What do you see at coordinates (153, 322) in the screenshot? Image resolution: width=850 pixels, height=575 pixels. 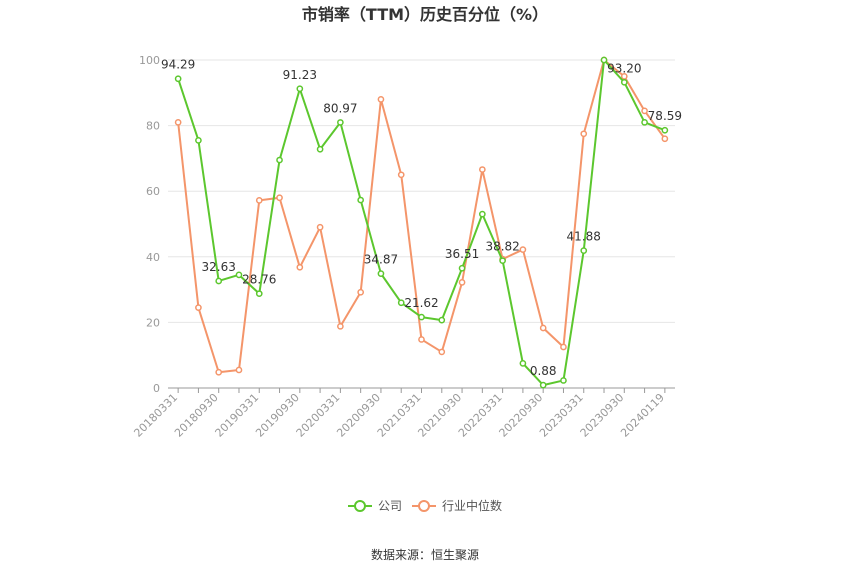 I see `y-tick-label: 20` at bounding box center [153, 322].